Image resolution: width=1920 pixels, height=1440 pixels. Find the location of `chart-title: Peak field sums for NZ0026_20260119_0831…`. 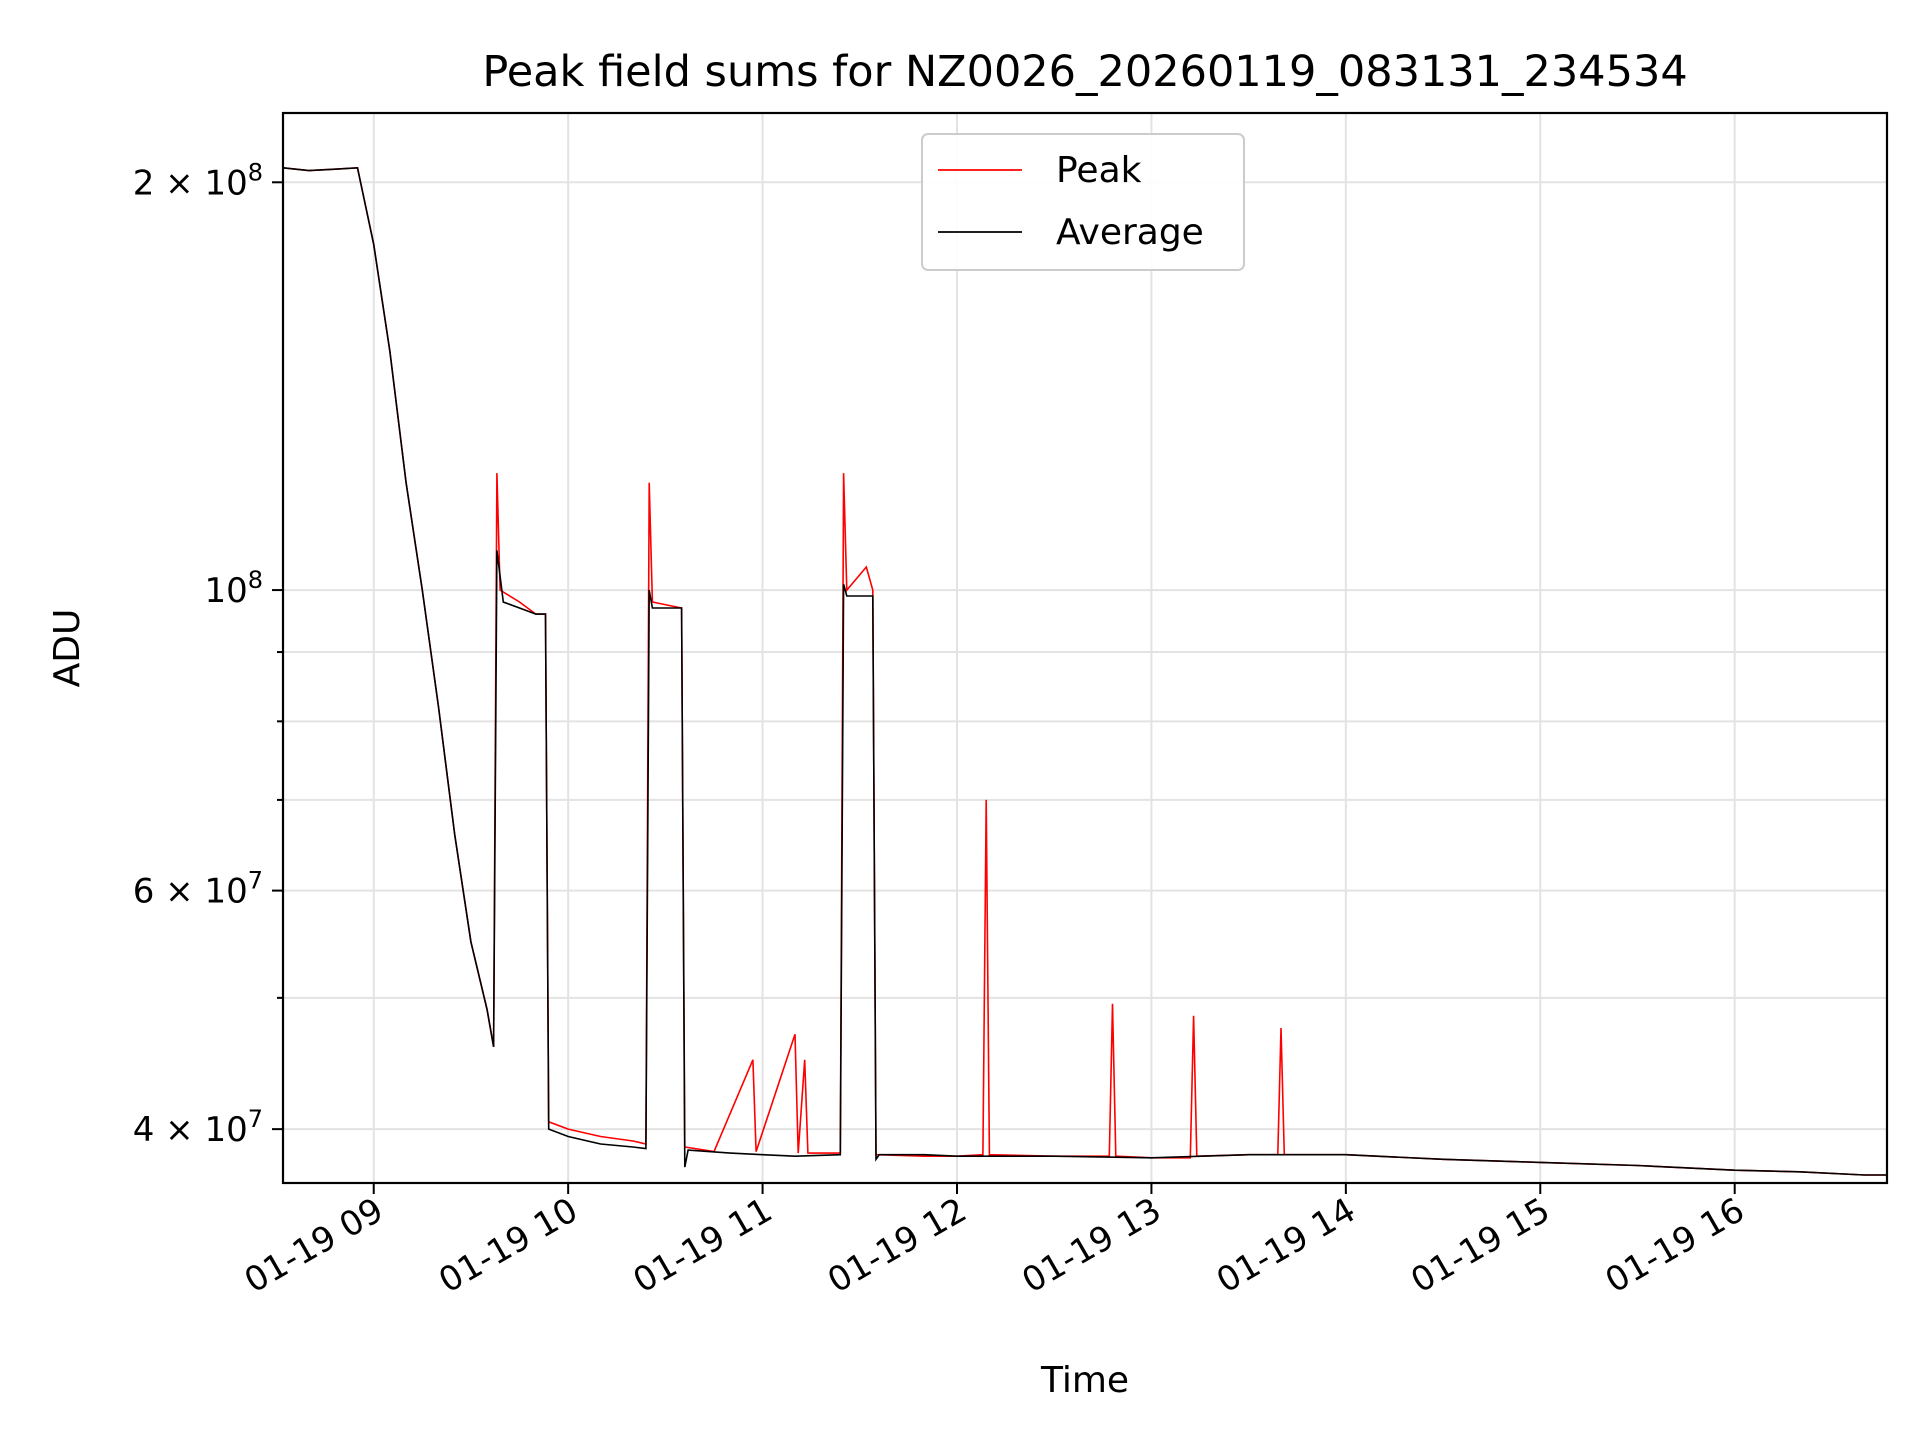

chart-title: Peak field sums for NZ0026_20260119_0831… is located at coordinates (1084, 72).